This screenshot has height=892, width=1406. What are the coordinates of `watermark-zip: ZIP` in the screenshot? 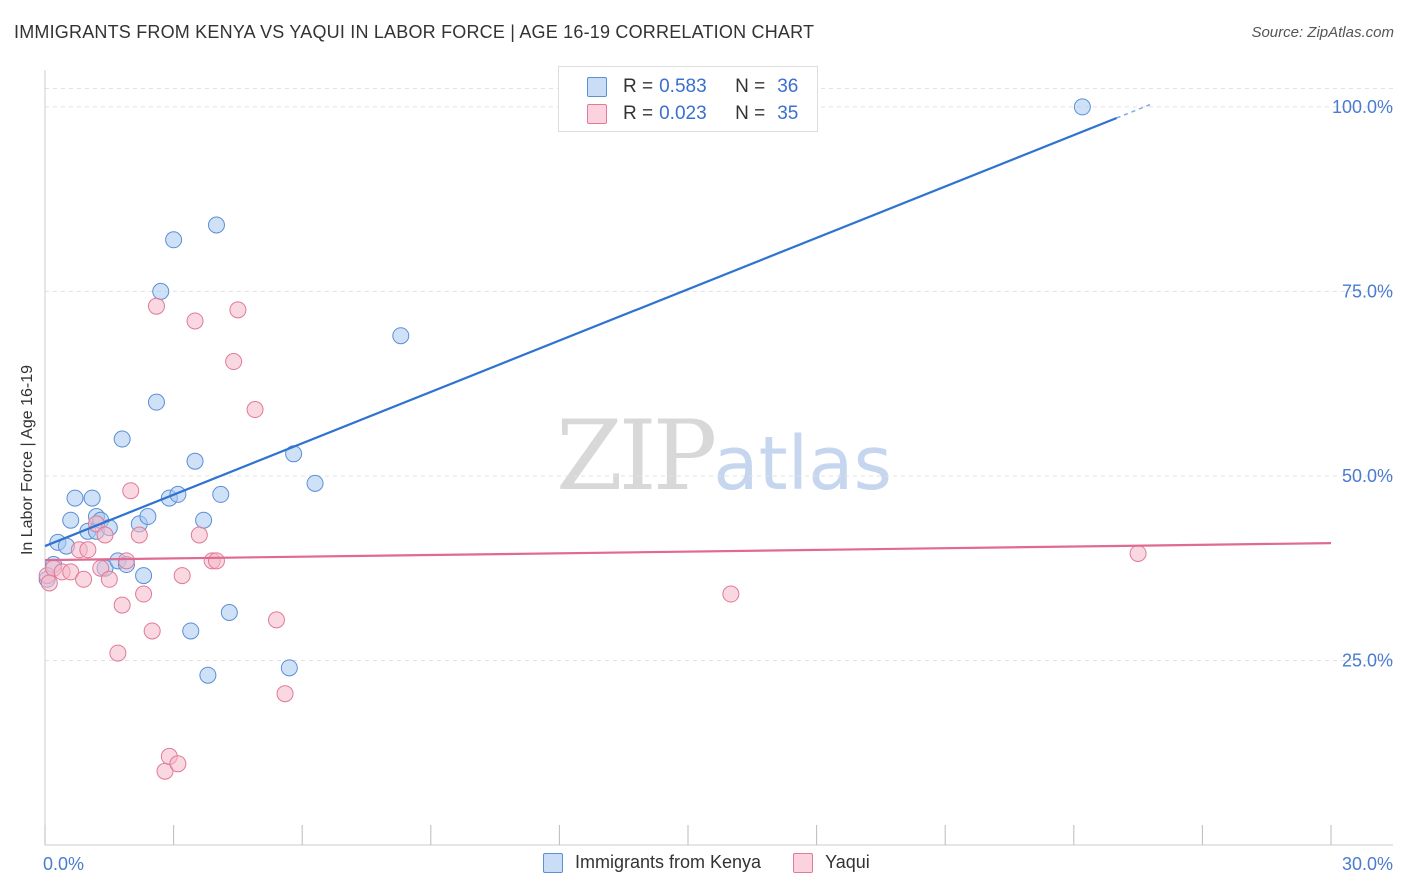 It's located at (636, 456).